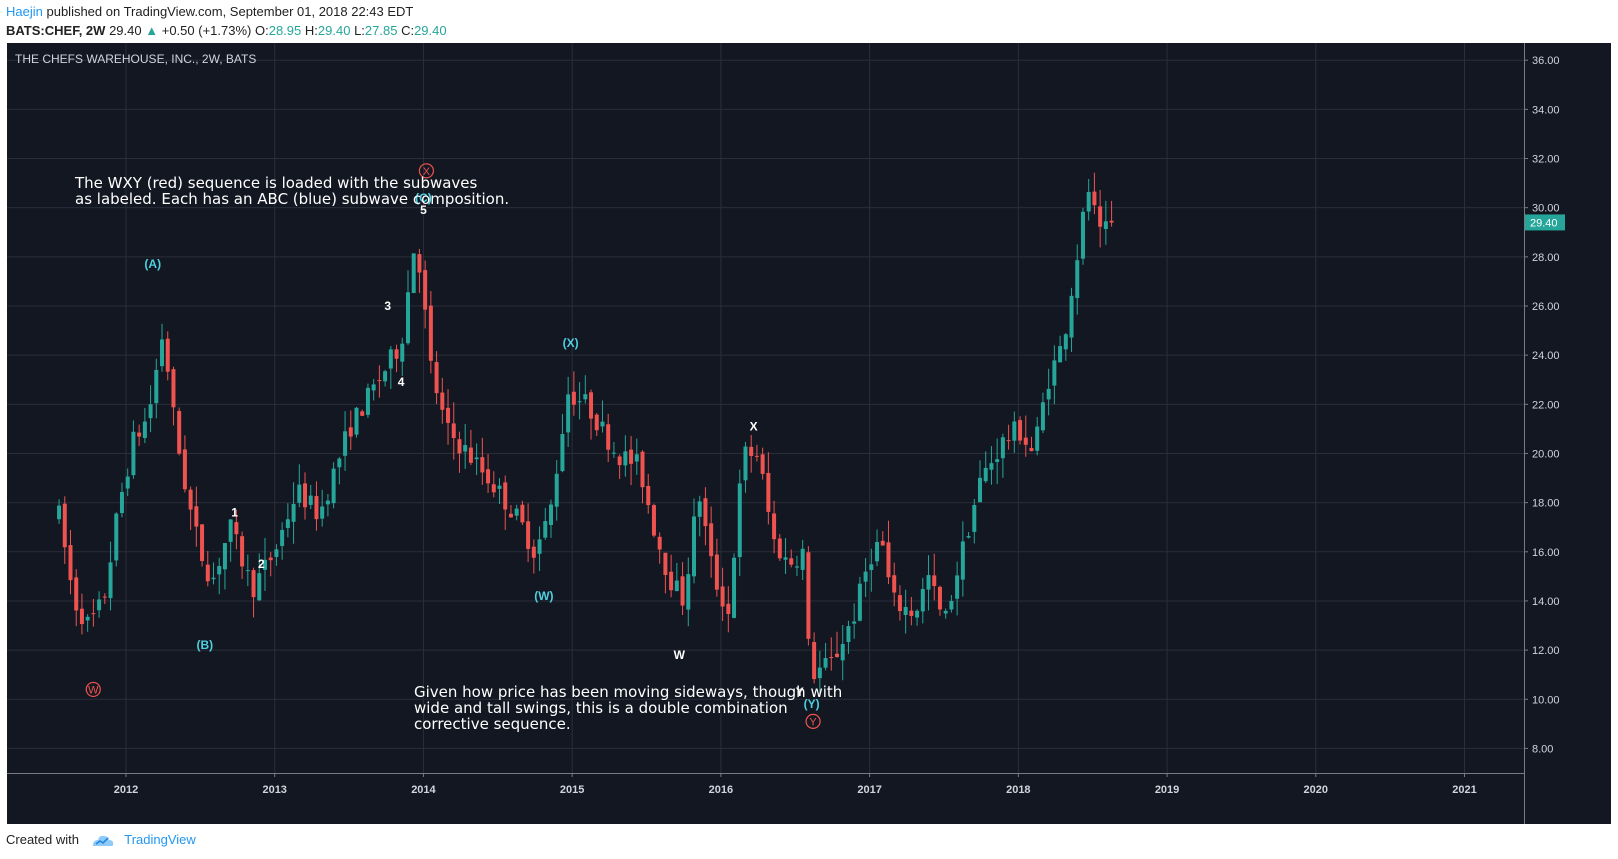 Image resolution: width=1618 pixels, height=859 pixels. I want to click on time-tick-label: 2018, so click(1018, 790).